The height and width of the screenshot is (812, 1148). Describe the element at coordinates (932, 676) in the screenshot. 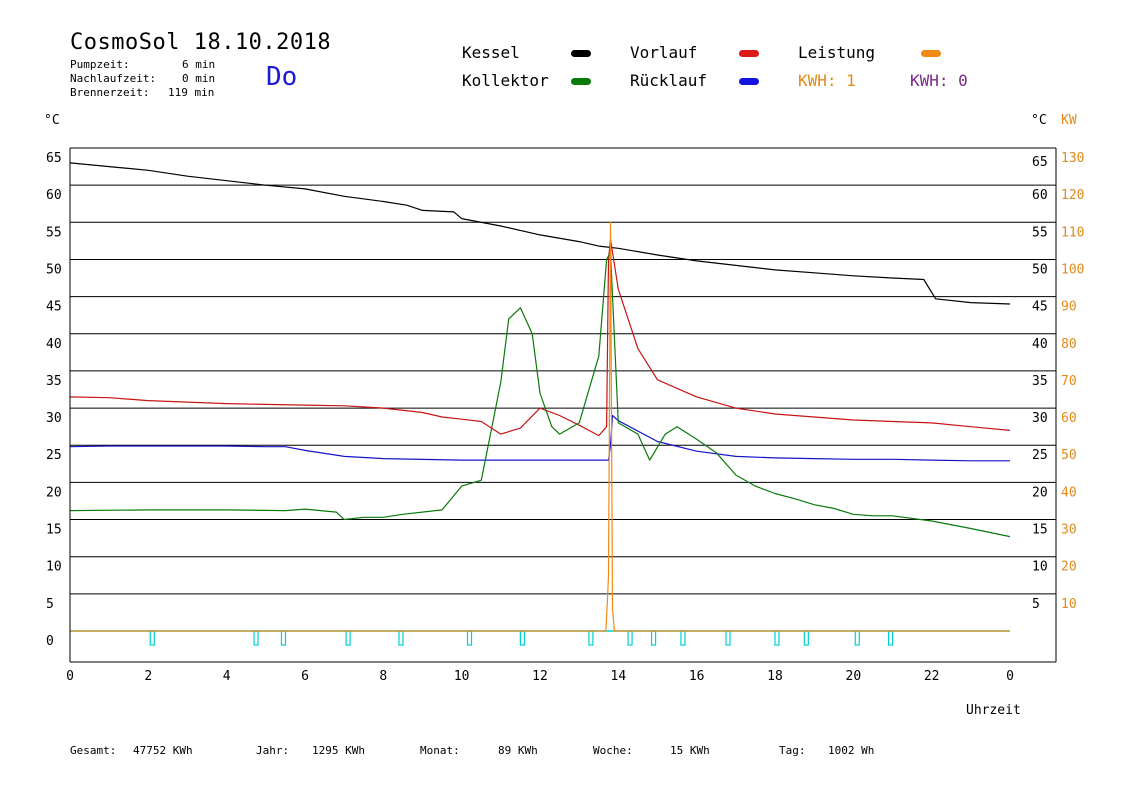

I see `x-tick-11: 22` at that location.